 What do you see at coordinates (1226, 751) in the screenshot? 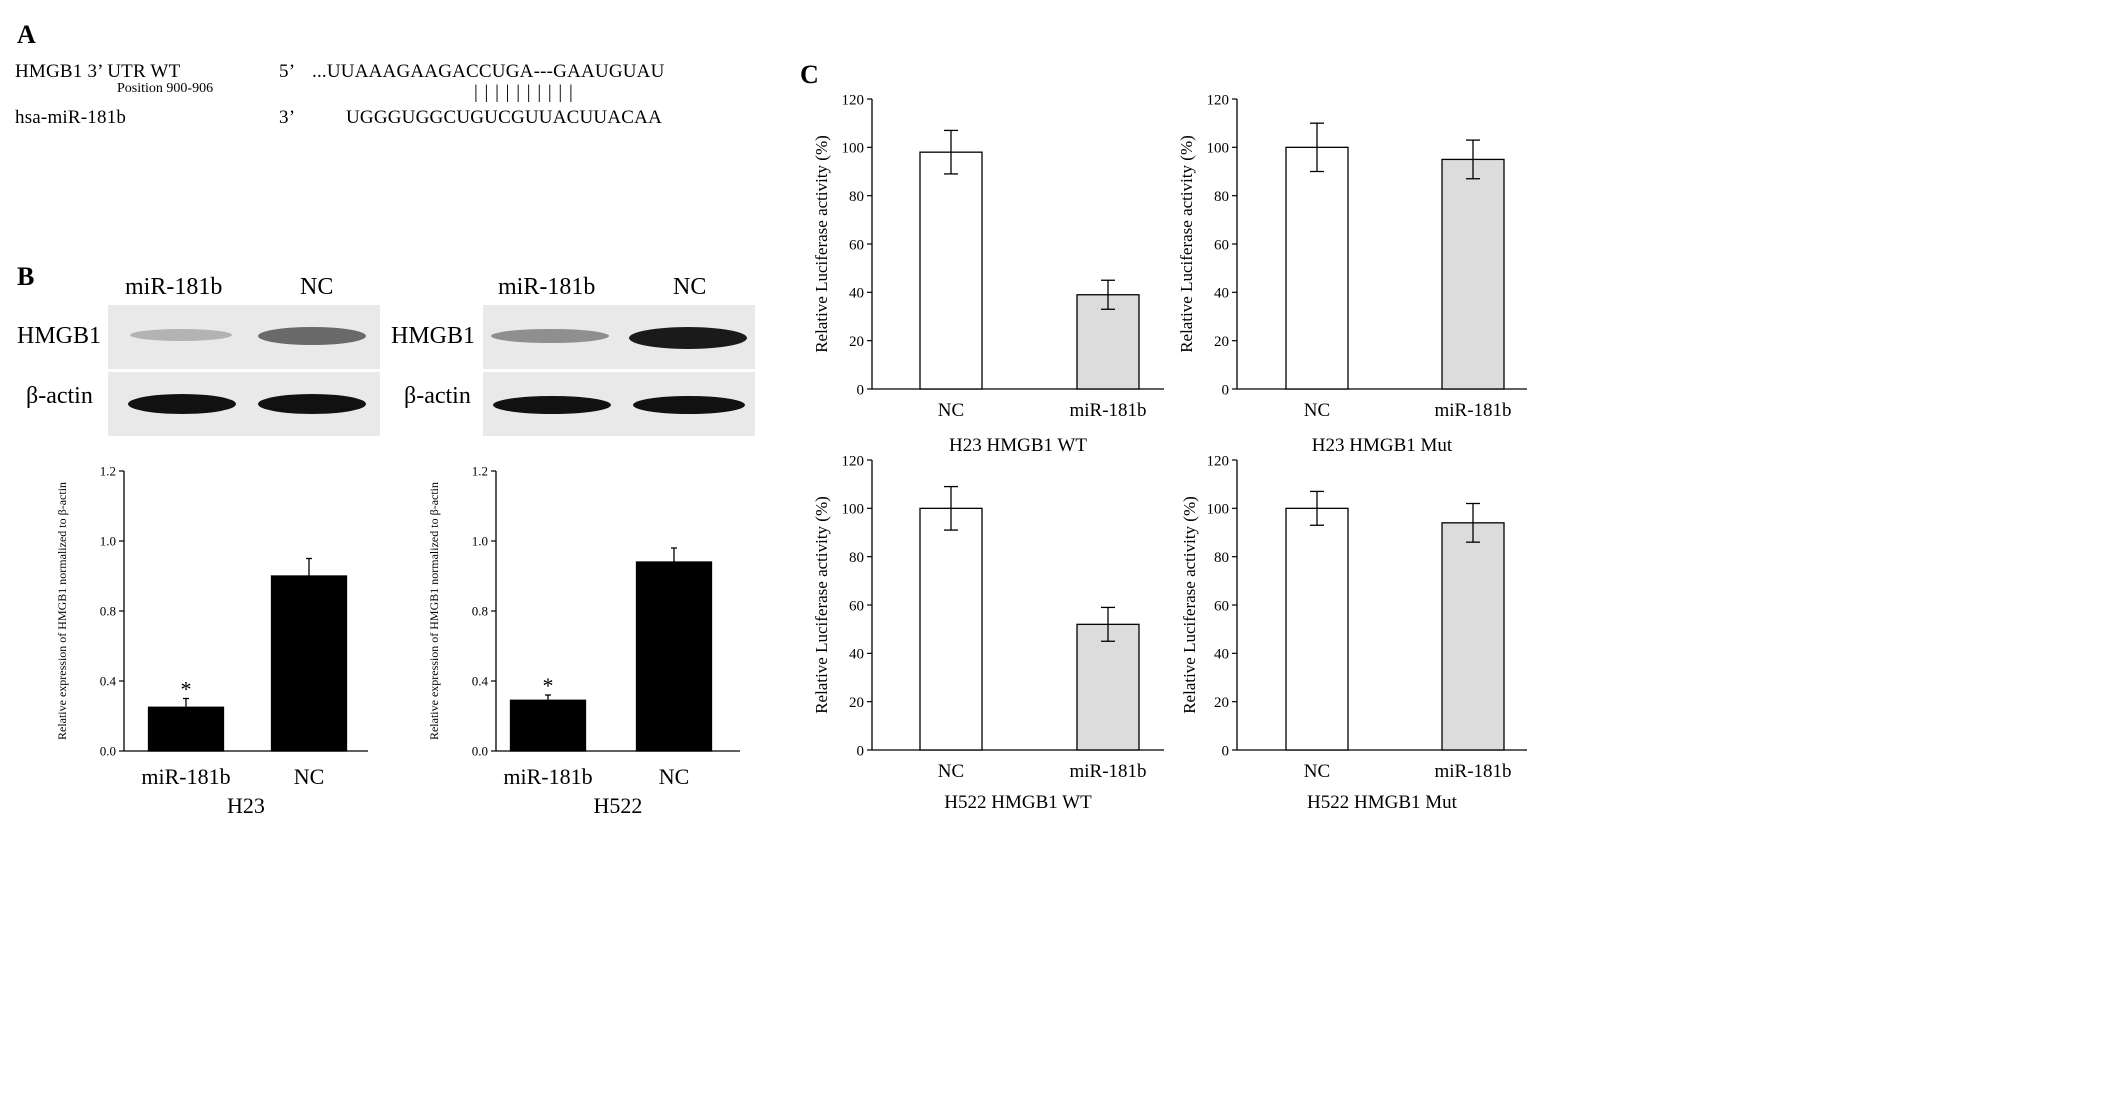
I see `chart6-ytick-label: 0` at bounding box center [1226, 751].